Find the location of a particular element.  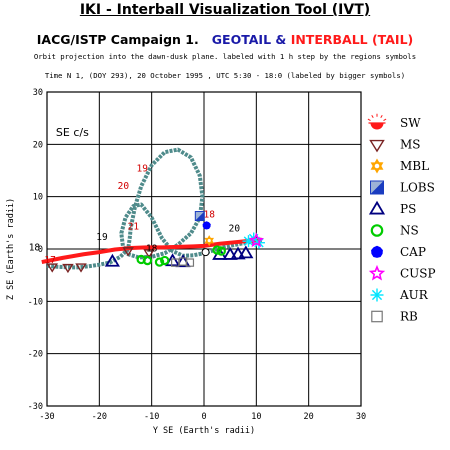

aur-stroke is located at coordinates (377, 295).